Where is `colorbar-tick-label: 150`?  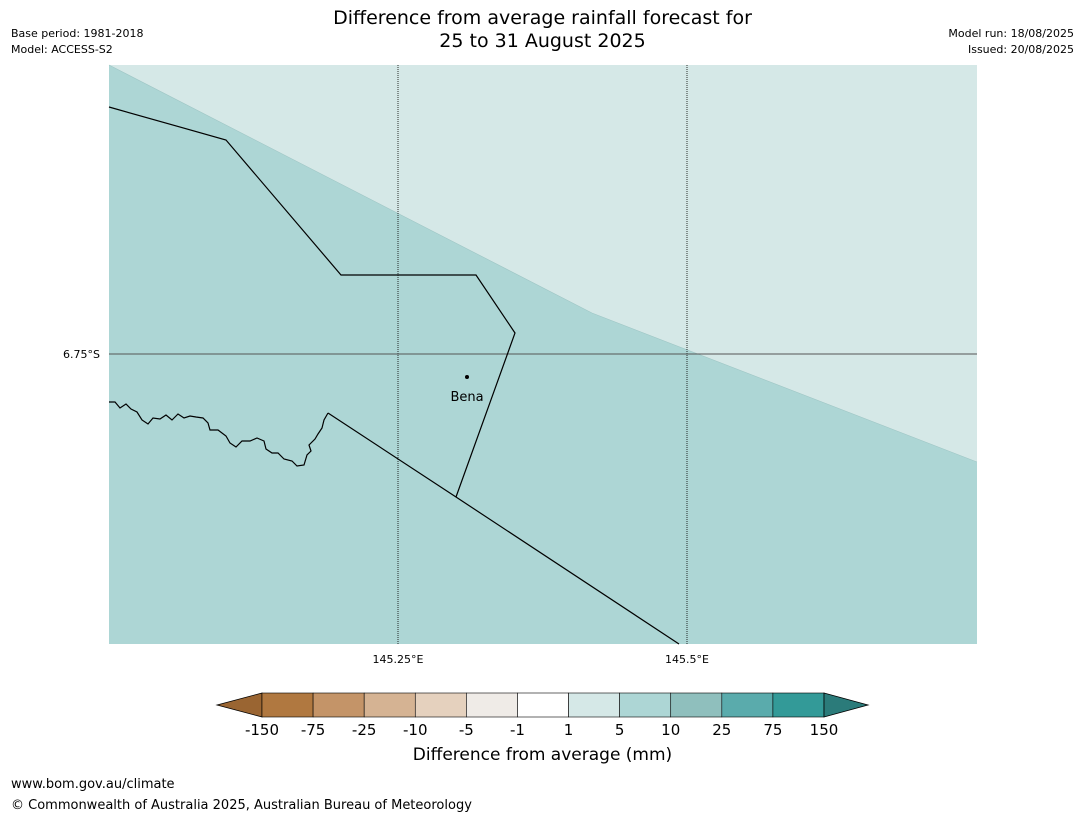 colorbar-tick-label: 150 is located at coordinates (824, 730).